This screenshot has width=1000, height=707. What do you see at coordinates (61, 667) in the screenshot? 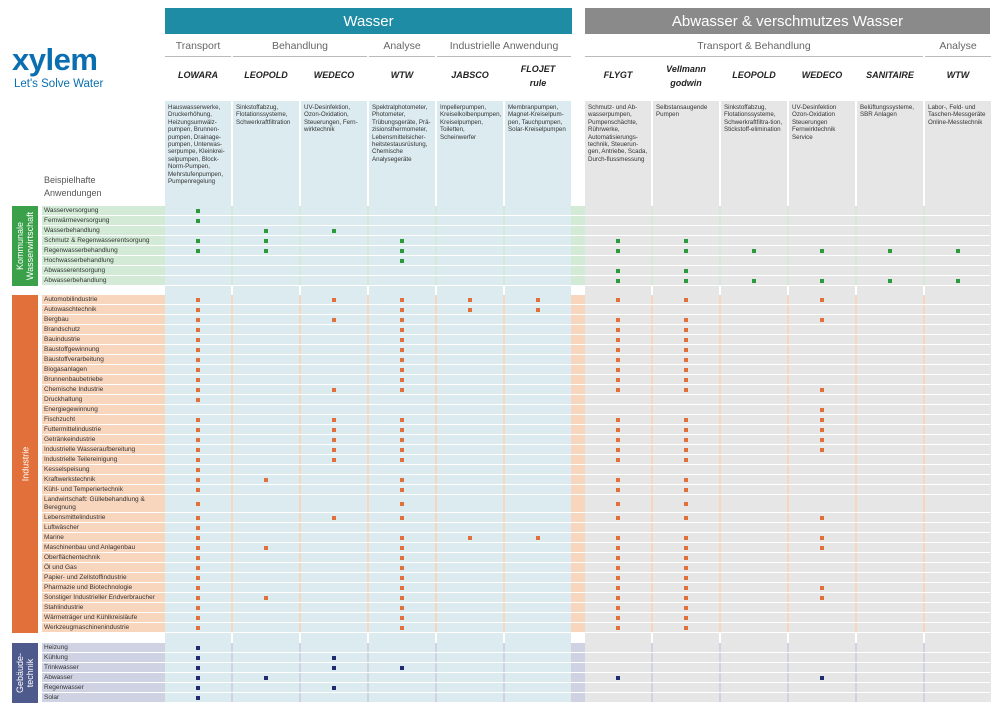
I see `row-label: Trinkwasser` at bounding box center [61, 667].